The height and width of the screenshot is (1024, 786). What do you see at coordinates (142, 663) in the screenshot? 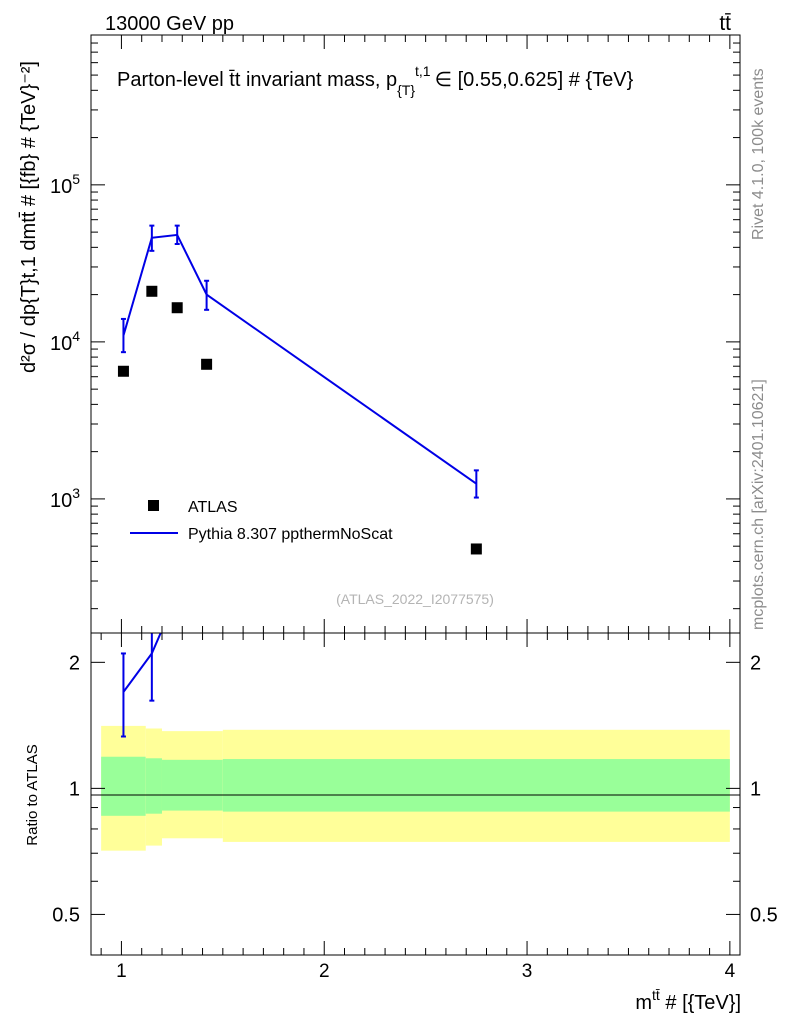
I see `ratio-mc-line` at bounding box center [142, 663].